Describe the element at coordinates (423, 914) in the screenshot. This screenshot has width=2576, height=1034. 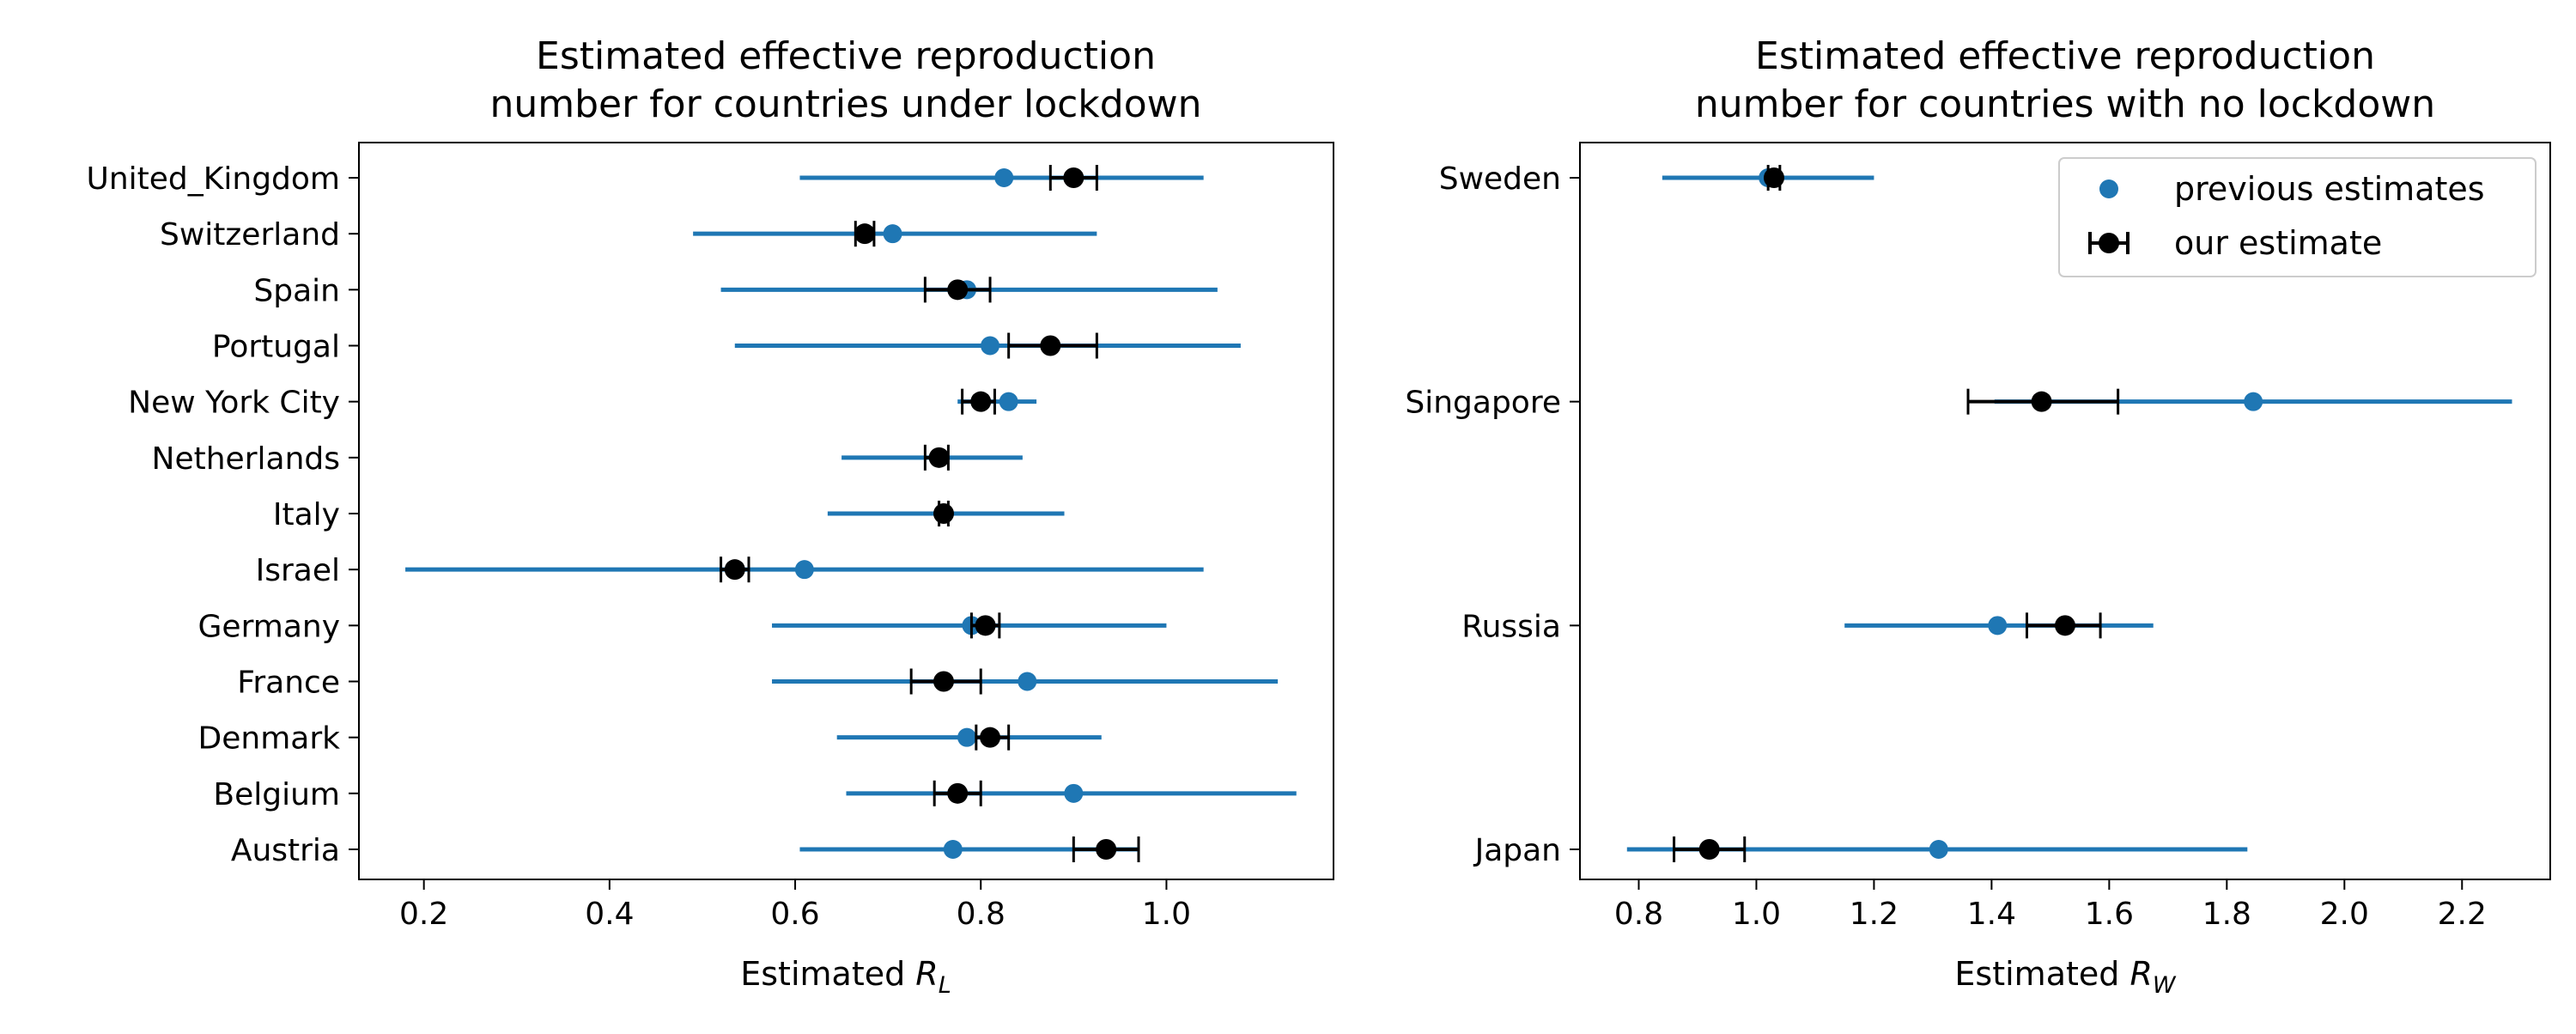
I see `x-tick-label: 0.2` at that location.